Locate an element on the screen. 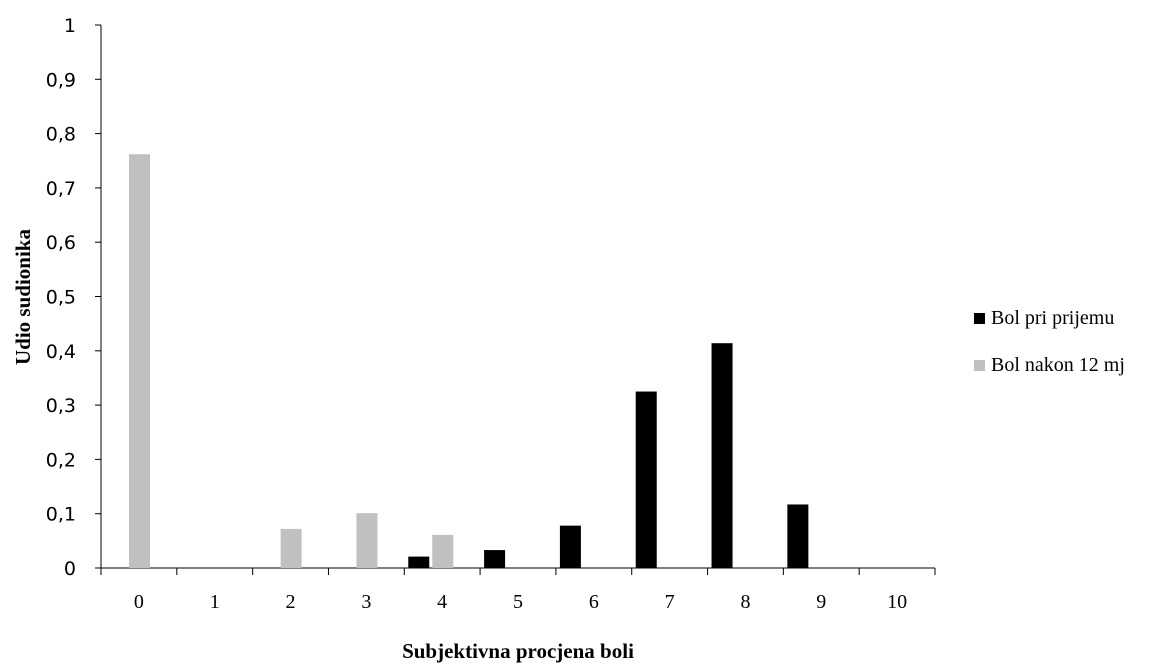  y-tick-label: 0,5 is located at coordinates (61, 298).